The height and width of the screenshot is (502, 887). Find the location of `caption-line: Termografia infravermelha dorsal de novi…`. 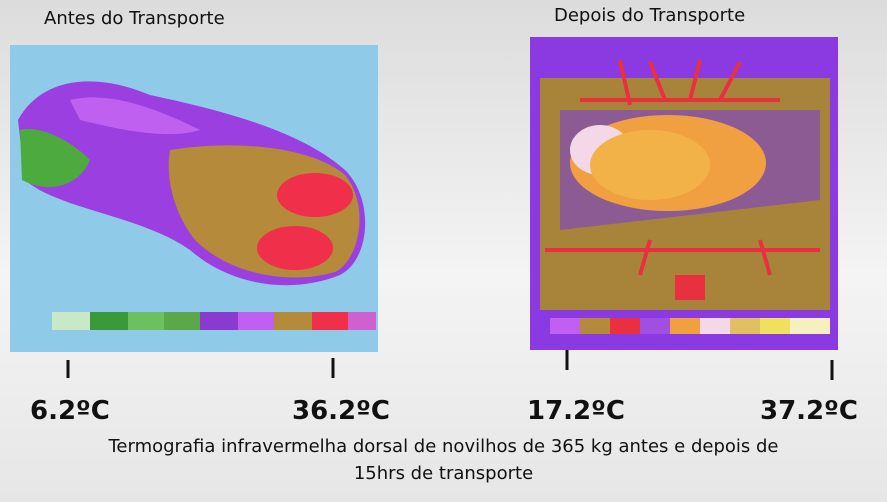

caption-line: Termografia infravermelha dorsal de novi… is located at coordinates (443, 446).